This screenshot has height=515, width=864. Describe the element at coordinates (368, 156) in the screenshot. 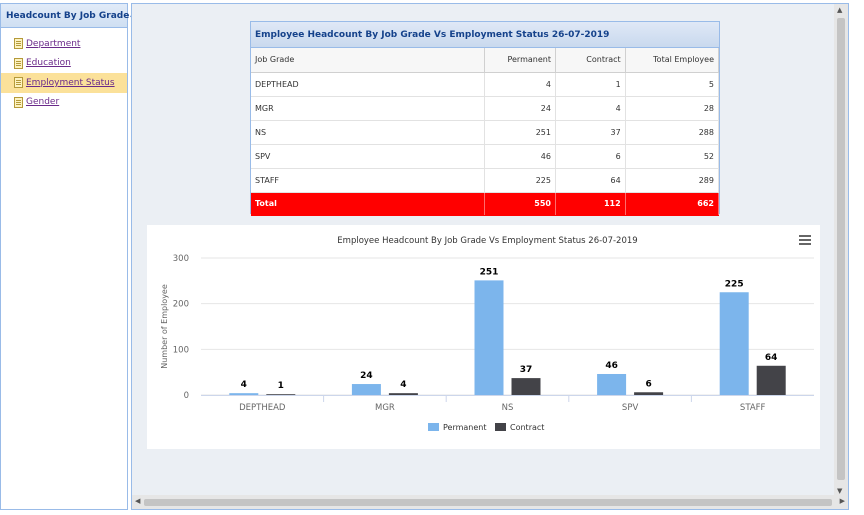

I see `cell-job-grade: SPV` at that location.